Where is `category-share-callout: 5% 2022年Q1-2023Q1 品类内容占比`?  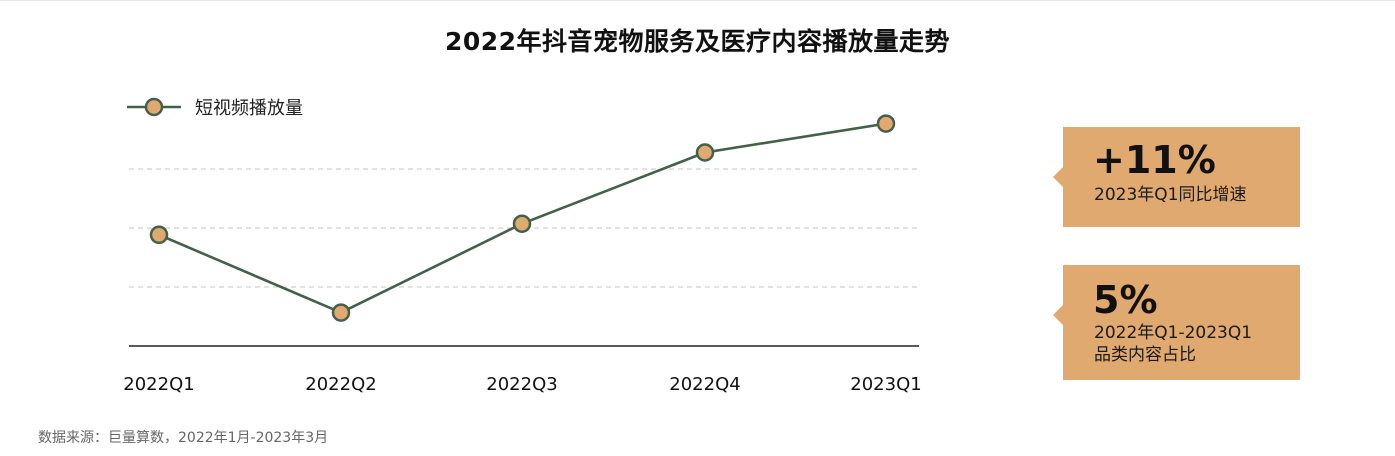
category-share-callout: 5% 2022年Q1-2023Q1 品类内容占比 is located at coordinates (1176, 322).